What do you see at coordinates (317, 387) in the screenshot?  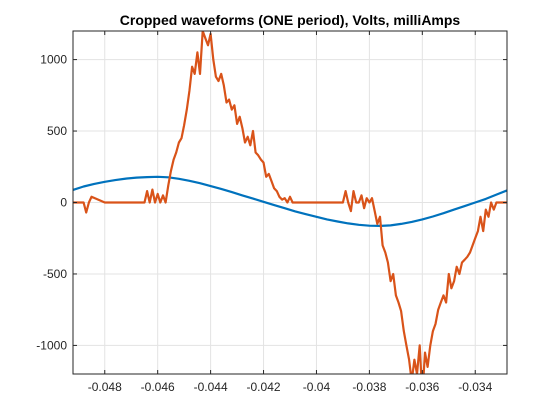 I see `x-tick-label: -0.04` at bounding box center [317, 387].